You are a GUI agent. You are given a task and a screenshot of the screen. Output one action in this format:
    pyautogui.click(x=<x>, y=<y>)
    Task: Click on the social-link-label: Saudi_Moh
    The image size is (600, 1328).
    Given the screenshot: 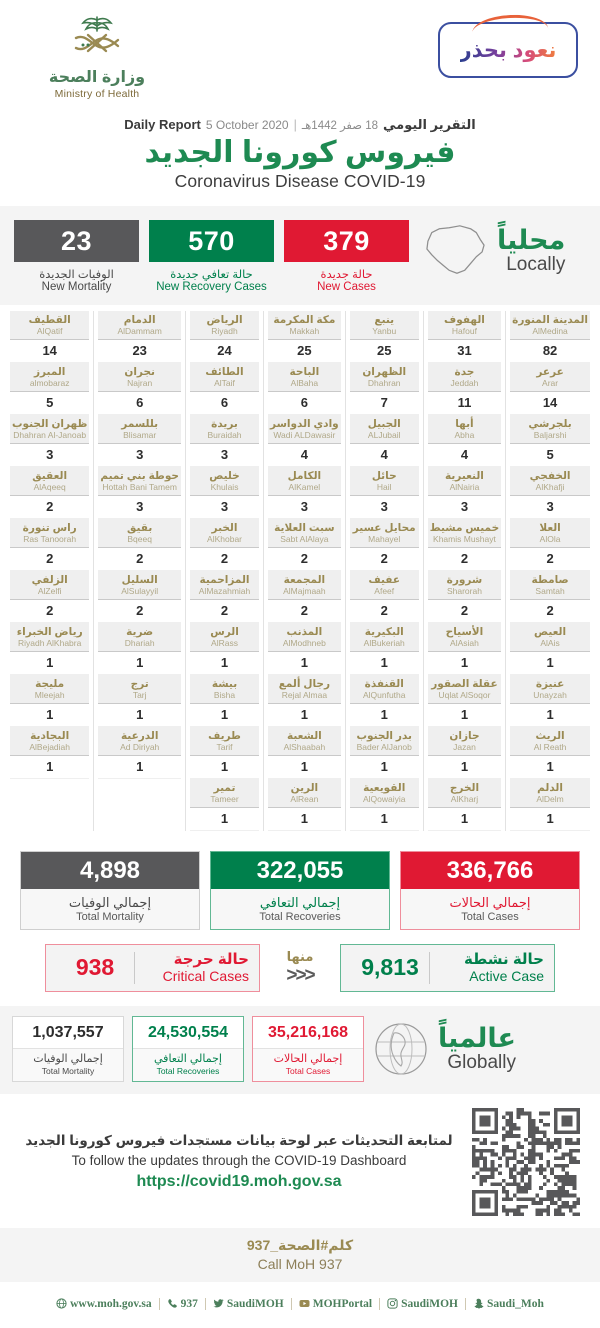 What is the action you would take?
    pyautogui.click(x=515, y=1303)
    